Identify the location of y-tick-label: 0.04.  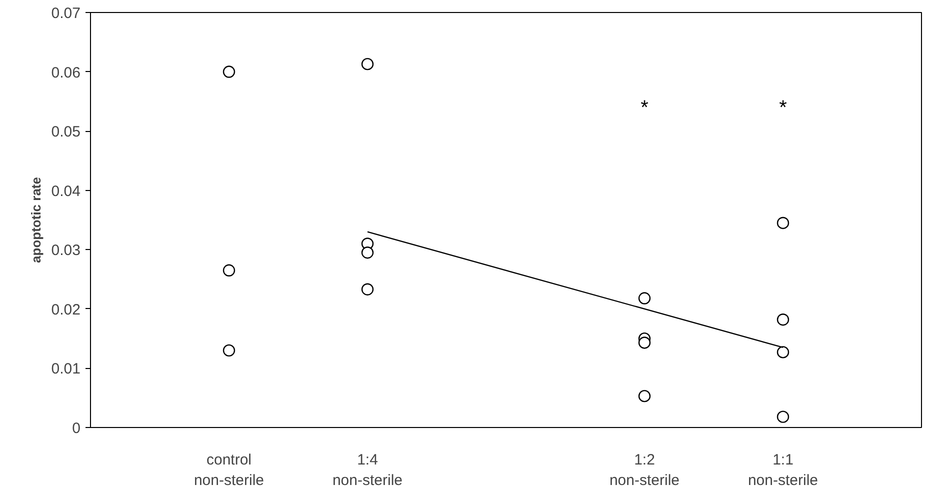
(66, 191).